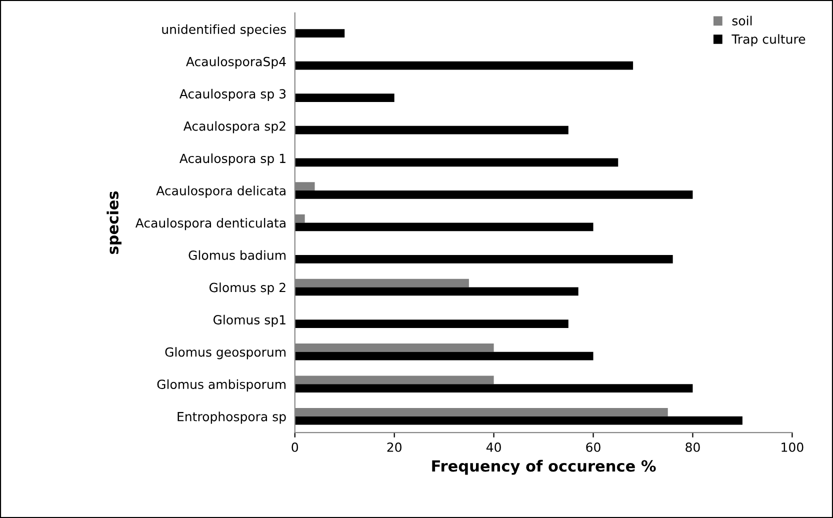 This screenshot has width=833, height=518. What do you see at coordinates (114, 222) in the screenshot?
I see `y-axis-title: species` at bounding box center [114, 222].